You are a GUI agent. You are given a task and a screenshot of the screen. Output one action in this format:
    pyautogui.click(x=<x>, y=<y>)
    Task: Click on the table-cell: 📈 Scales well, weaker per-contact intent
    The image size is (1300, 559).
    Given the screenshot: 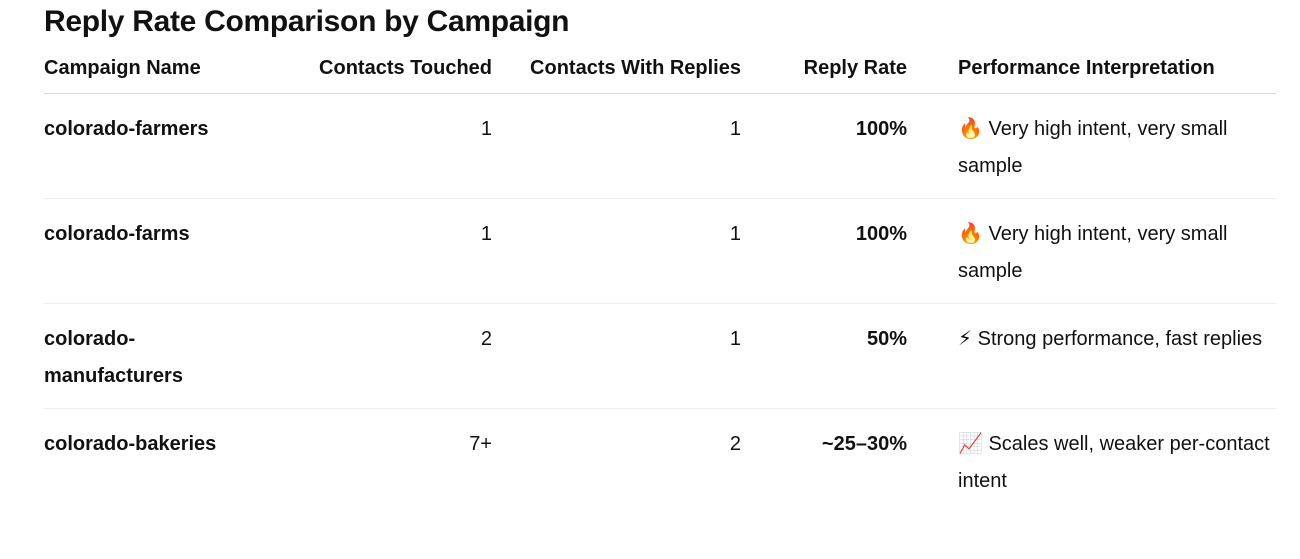 What is the action you would take?
    pyautogui.click(x=1114, y=462)
    